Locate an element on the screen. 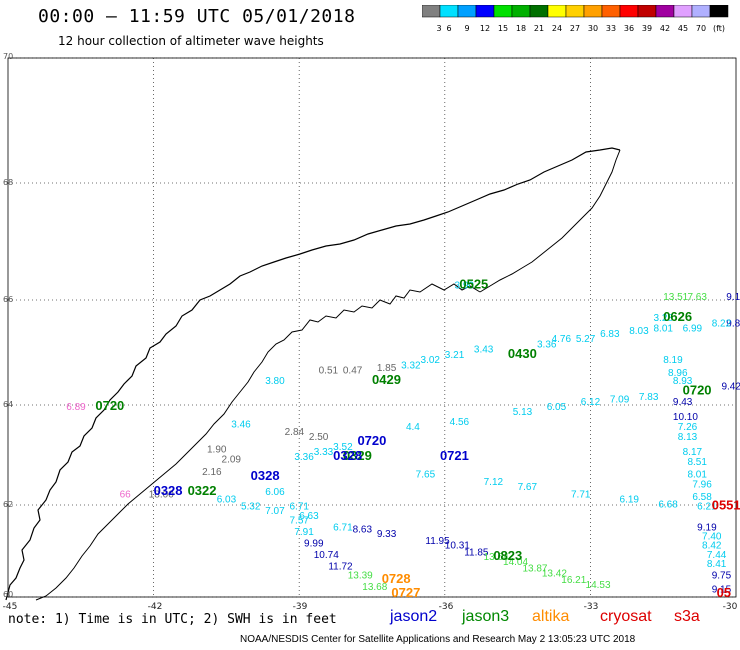 The width and height of the screenshot is (740, 650). swh-value: 3.36 is located at coordinates (304, 457).